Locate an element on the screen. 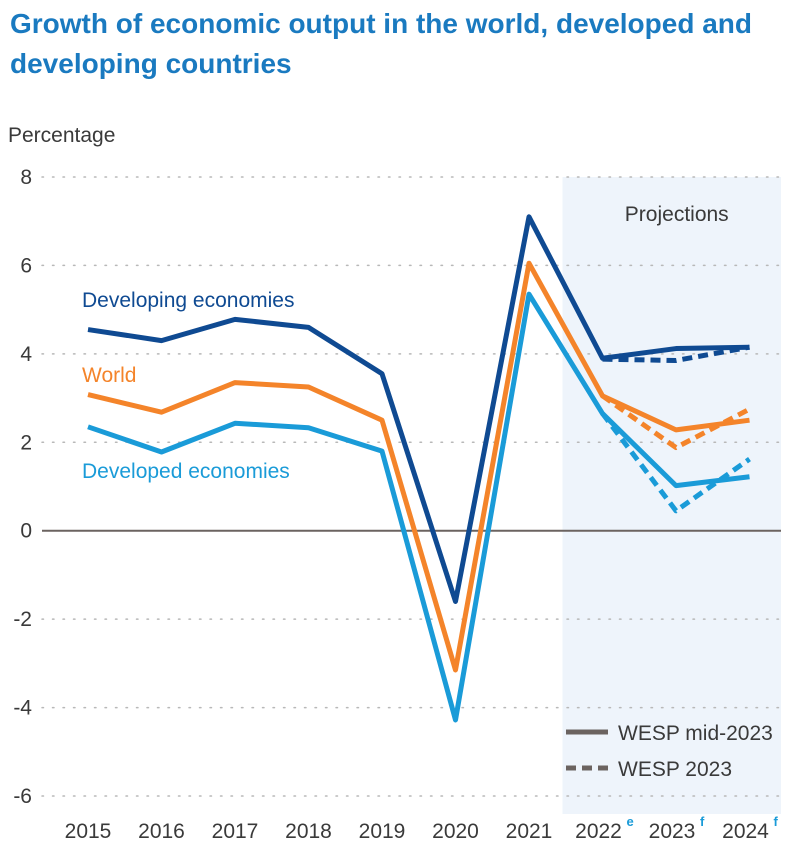 The height and width of the screenshot is (850, 797). series-label: World is located at coordinates (109, 375).